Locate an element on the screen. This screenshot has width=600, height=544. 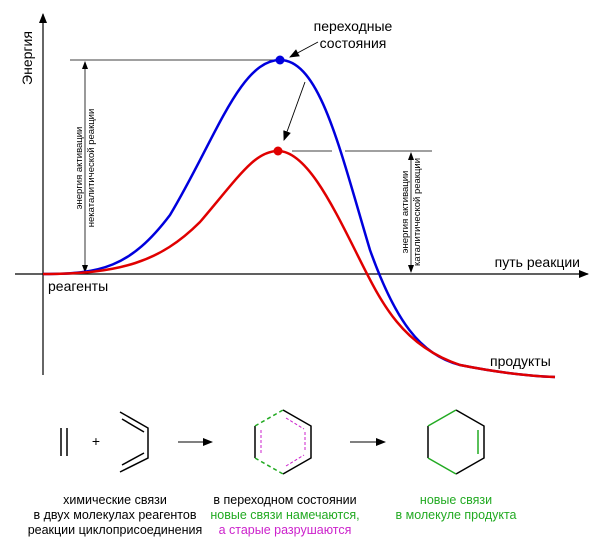
caption: новые связи намечаются, is located at coordinates (284, 515).